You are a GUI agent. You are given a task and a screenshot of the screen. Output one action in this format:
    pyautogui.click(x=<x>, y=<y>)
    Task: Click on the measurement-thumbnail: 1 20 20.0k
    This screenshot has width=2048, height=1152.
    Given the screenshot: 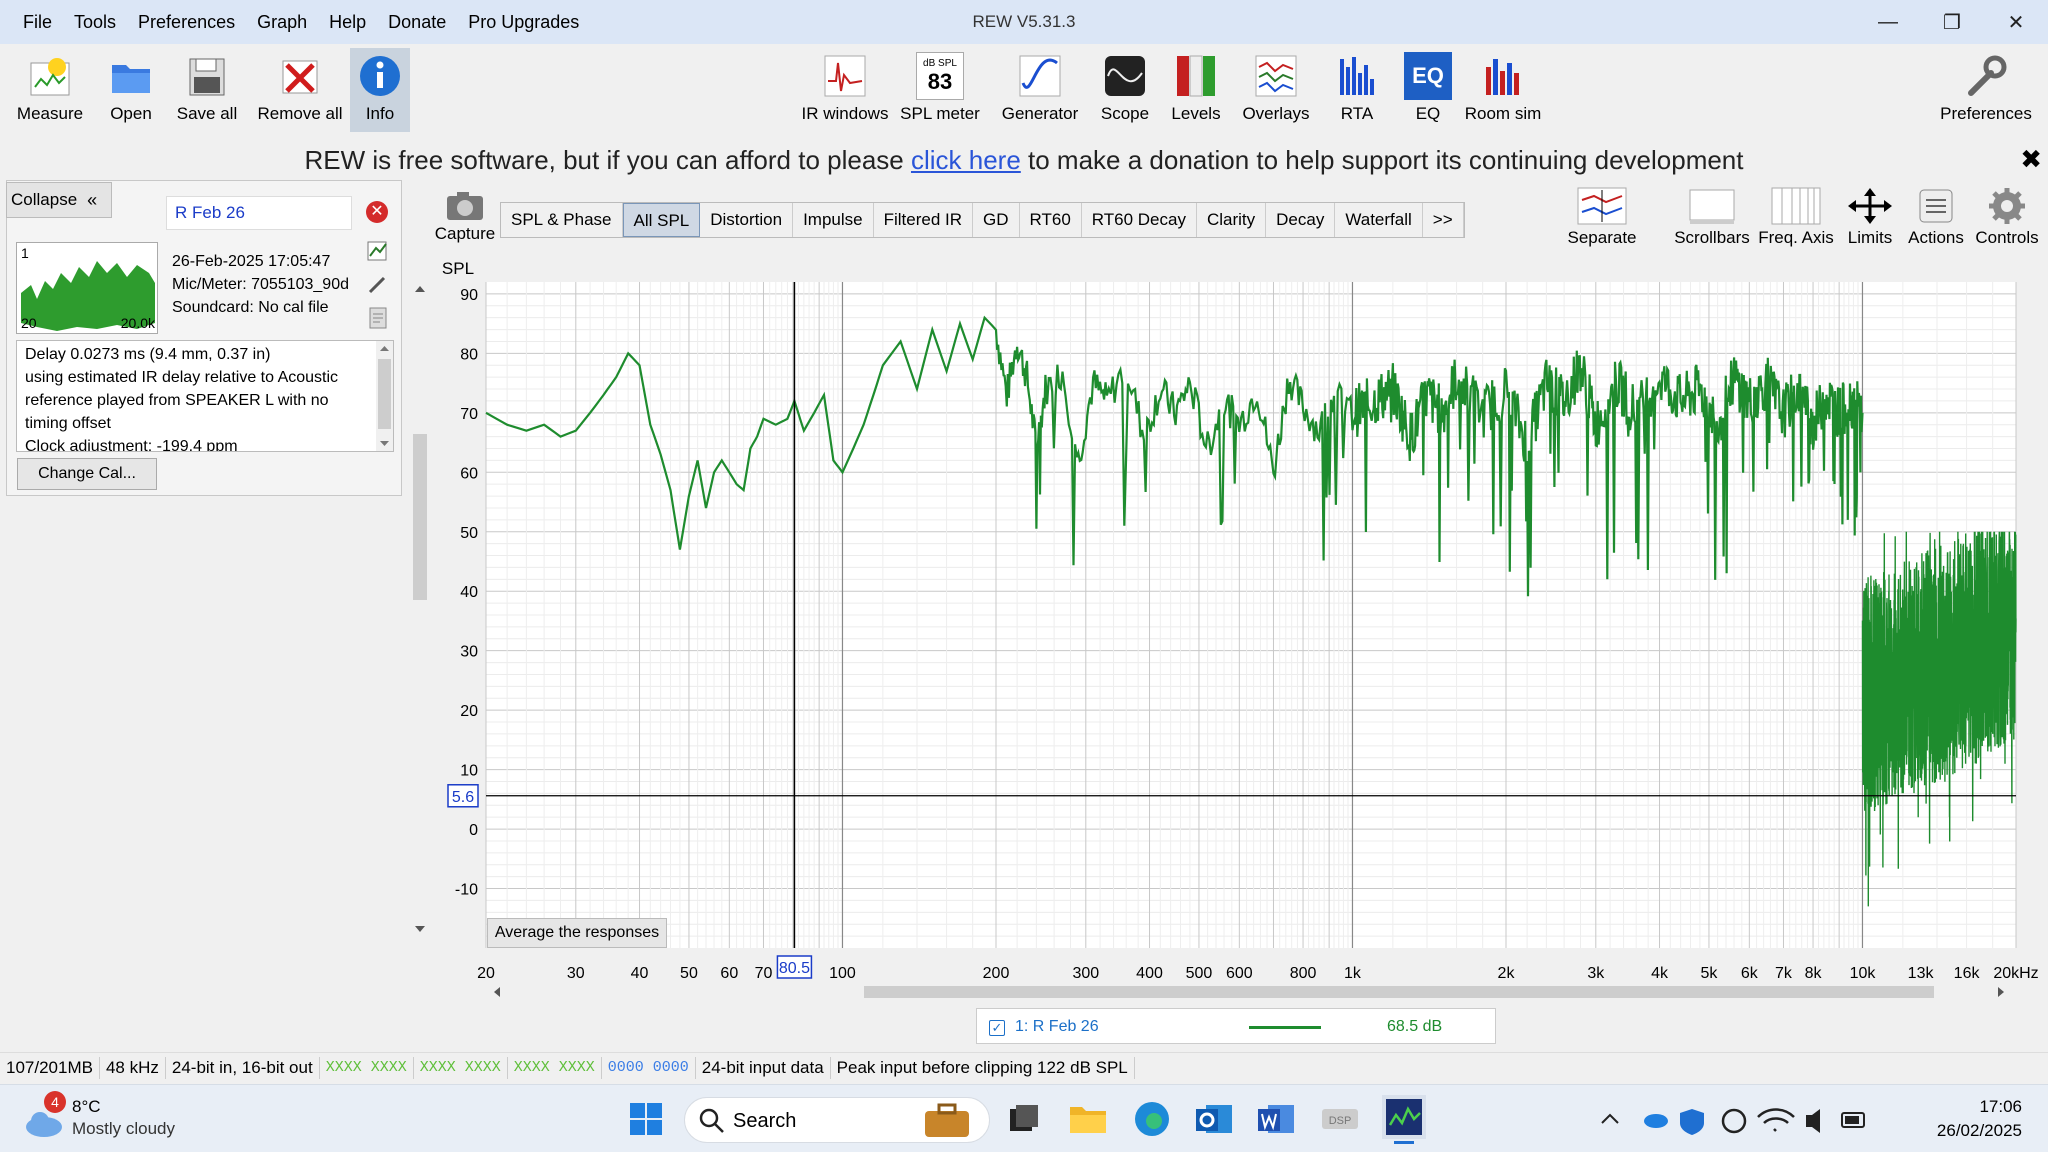 What is the action you would take?
    pyautogui.click(x=87, y=288)
    